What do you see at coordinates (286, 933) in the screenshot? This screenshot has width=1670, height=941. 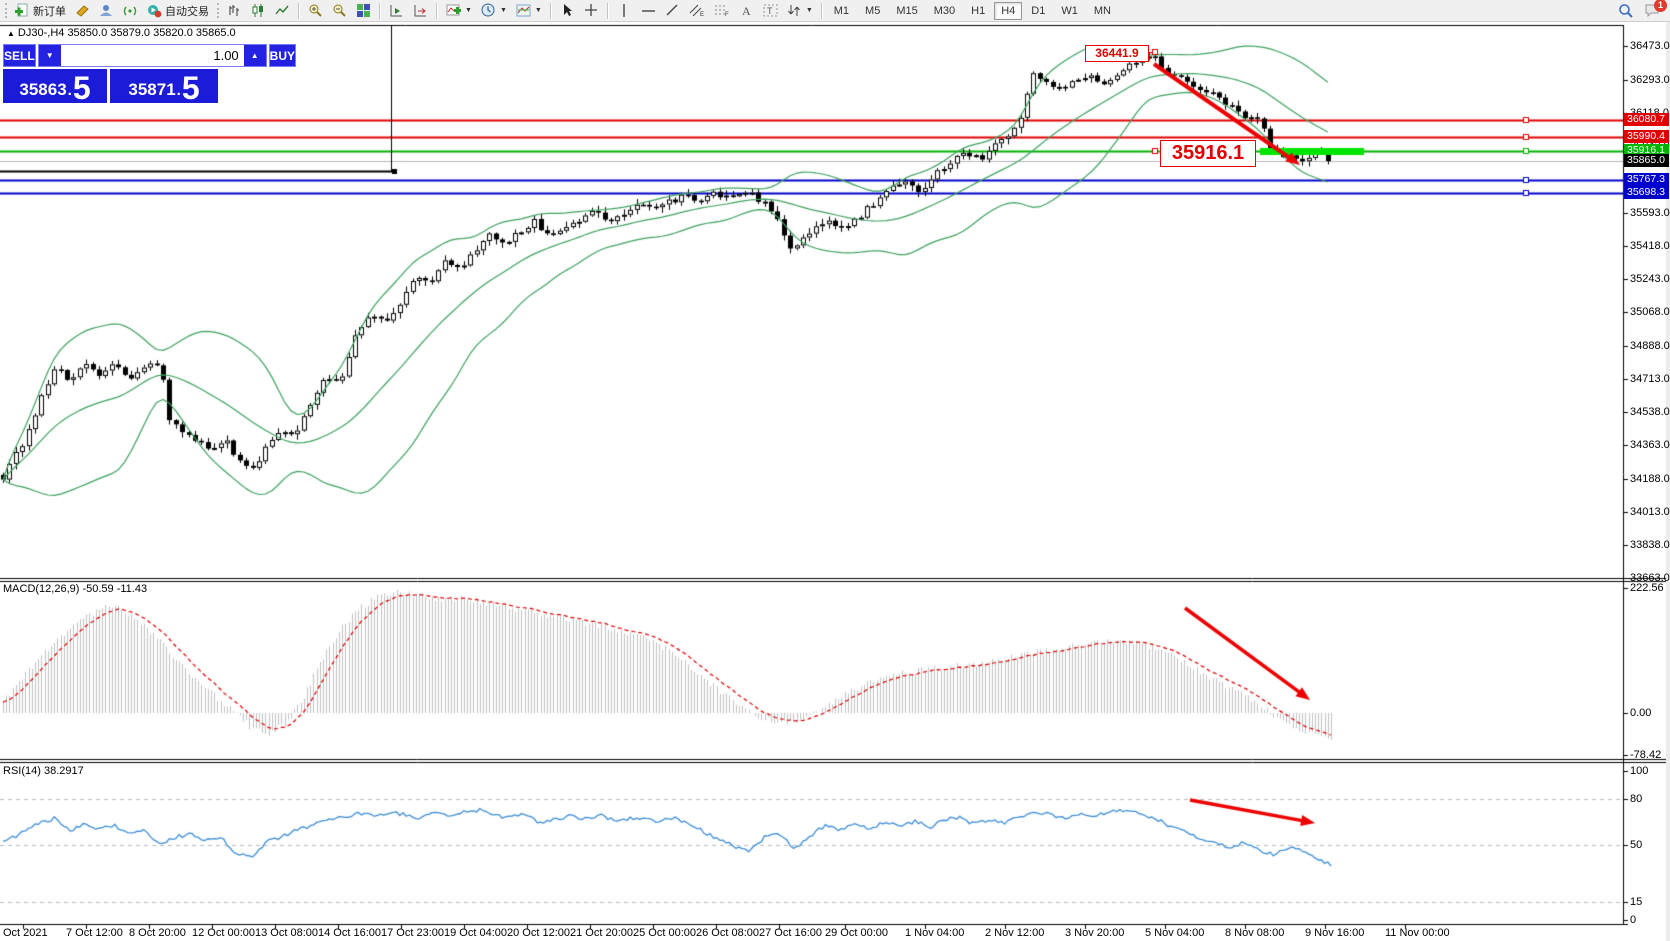 I see `time-label: 13 Oct 08:00` at bounding box center [286, 933].